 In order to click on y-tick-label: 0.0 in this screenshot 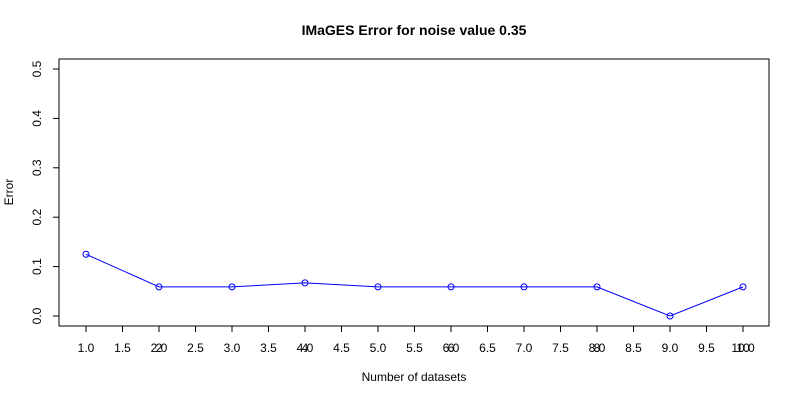, I will do `click(37, 315)`.